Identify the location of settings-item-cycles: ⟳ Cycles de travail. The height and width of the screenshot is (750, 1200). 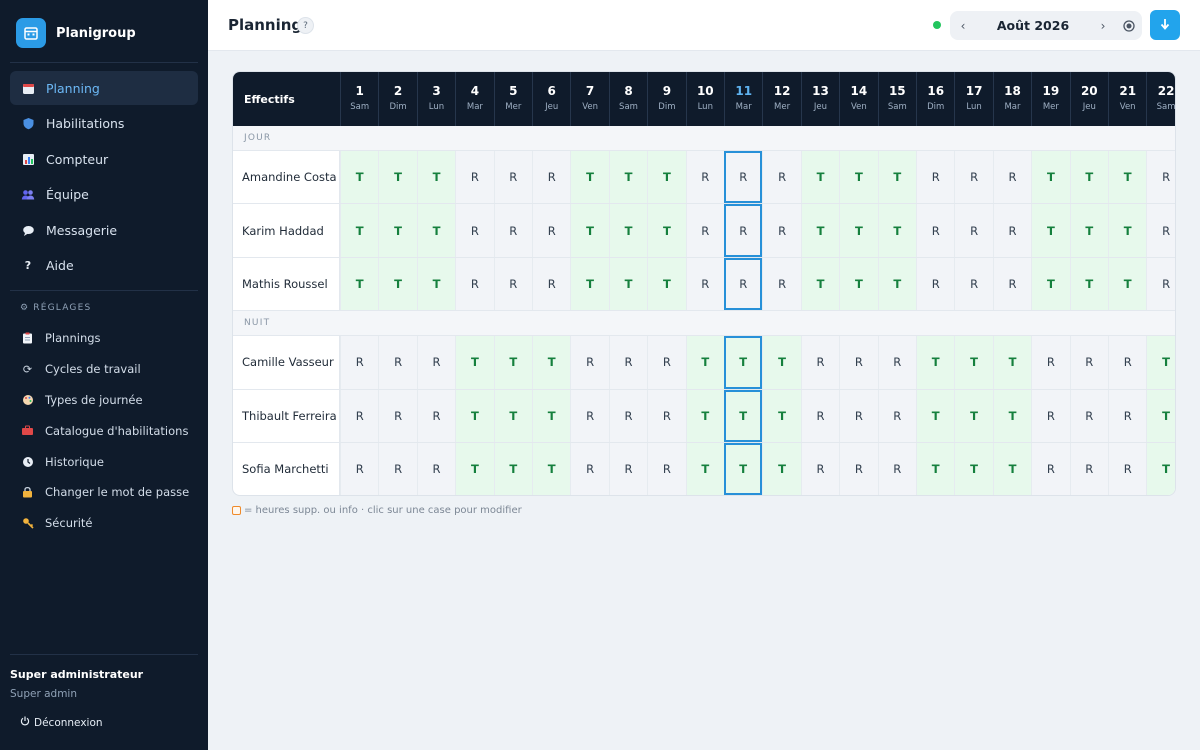
(104, 369).